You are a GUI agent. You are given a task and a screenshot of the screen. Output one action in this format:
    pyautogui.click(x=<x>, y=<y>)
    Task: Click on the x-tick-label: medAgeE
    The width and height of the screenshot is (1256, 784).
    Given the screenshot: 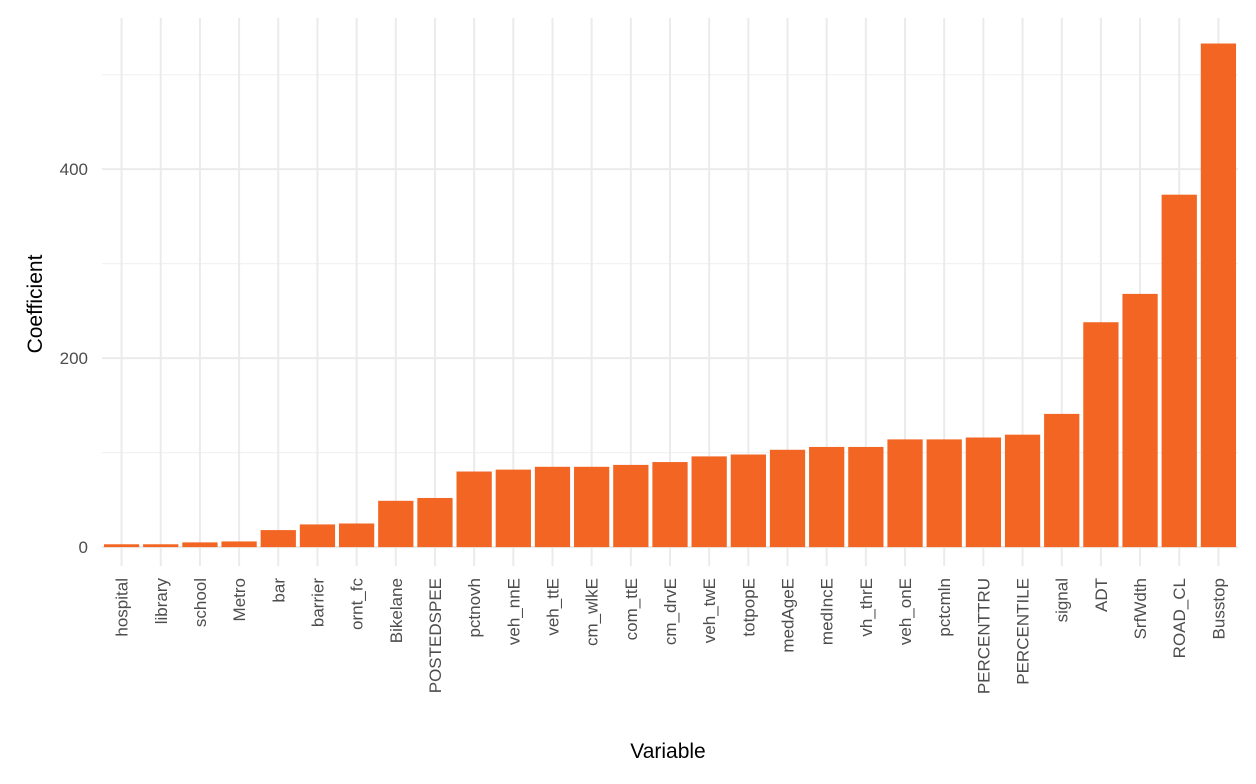 What is the action you would take?
    pyautogui.click(x=788, y=615)
    